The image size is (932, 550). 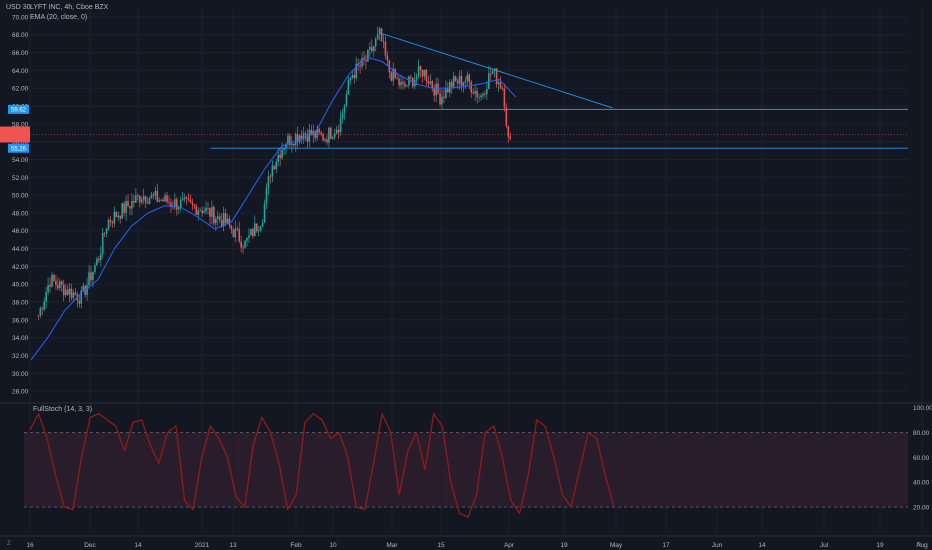 What do you see at coordinates (20, 160) in the screenshot?
I see `price-tick-label: 54.00` at bounding box center [20, 160].